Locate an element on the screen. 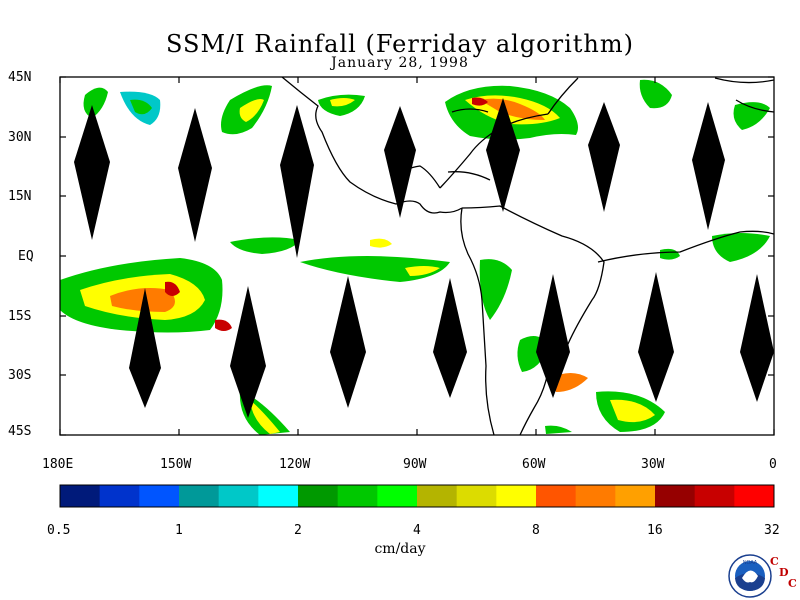  lon-label-180e: 180E is located at coordinates (58, 464).